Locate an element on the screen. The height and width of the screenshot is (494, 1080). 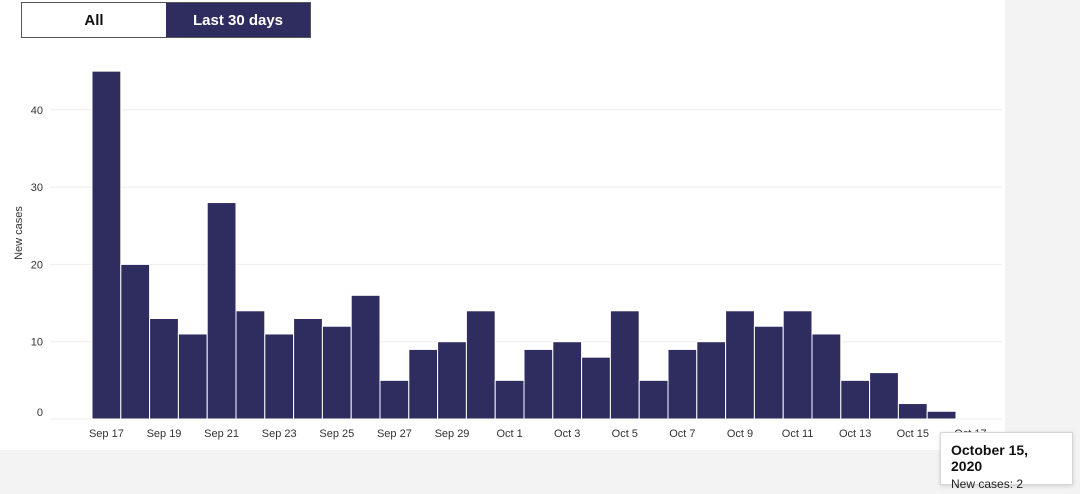
y-tick-label: 20 is located at coordinates (37, 265).